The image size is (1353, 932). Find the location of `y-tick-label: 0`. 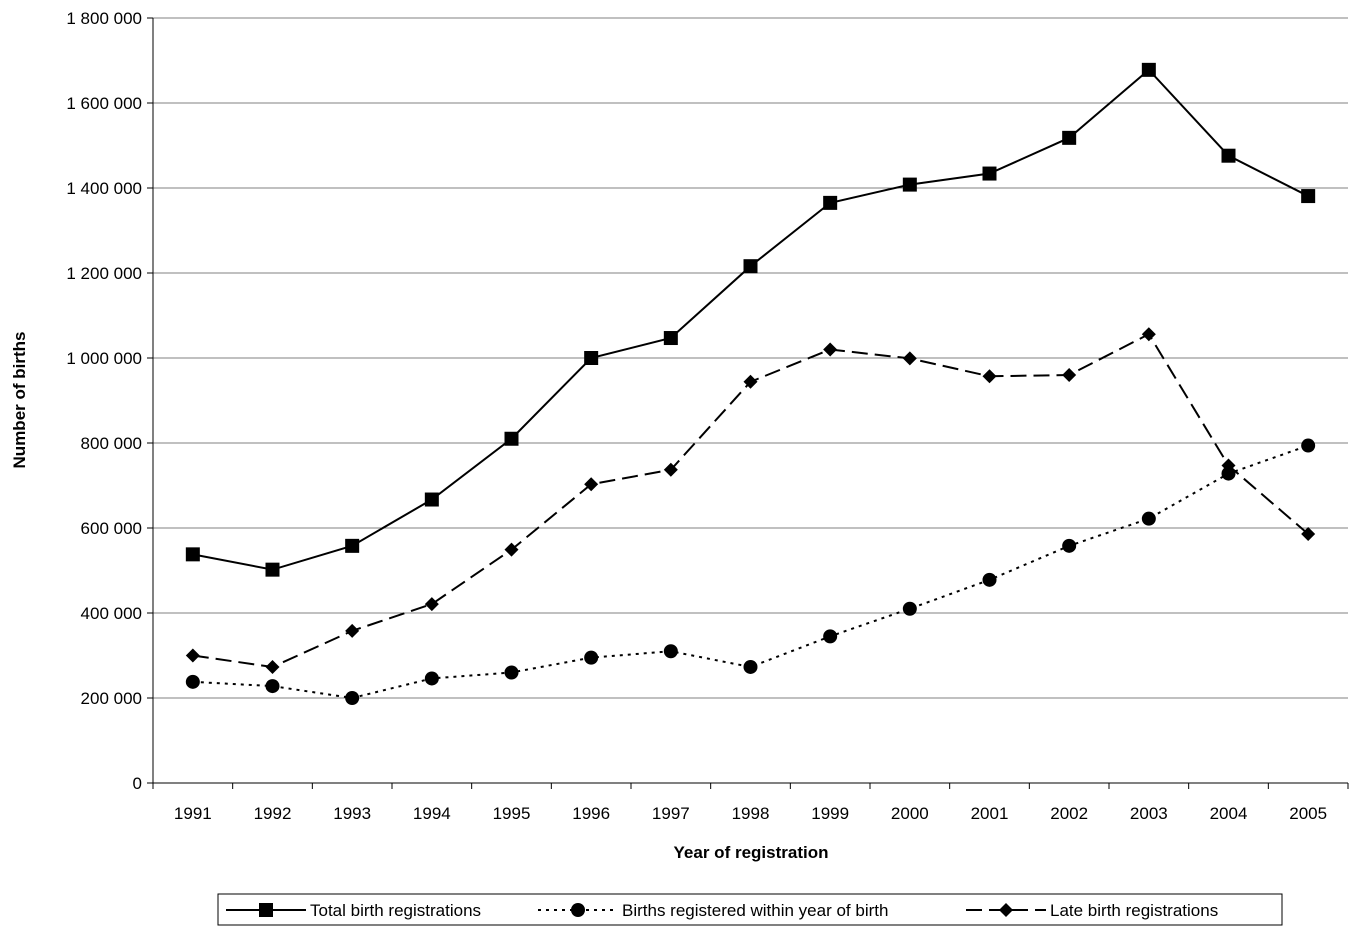

y-tick-label: 0 is located at coordinates (137, 783).